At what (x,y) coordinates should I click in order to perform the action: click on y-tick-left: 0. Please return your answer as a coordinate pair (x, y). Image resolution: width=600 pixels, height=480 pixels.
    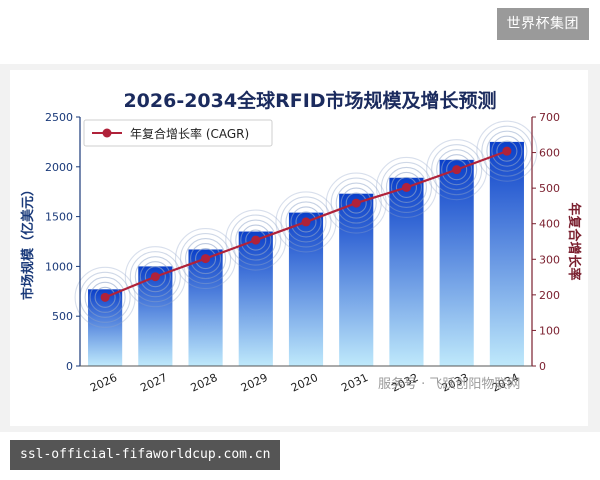
    Looking at the image, I should click on (69, 366).